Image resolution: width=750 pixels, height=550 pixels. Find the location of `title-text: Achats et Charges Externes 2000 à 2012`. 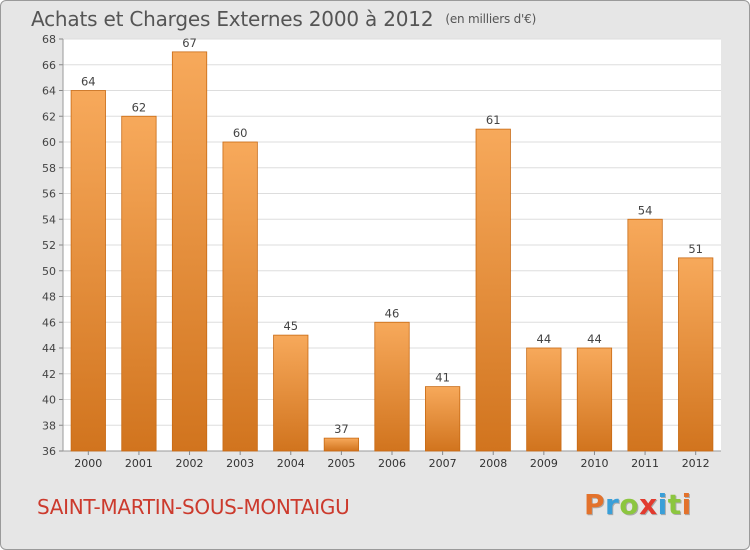

title-text: Achats et Charges Externes 2000 à 2012 is located at coordinates (232, 19).